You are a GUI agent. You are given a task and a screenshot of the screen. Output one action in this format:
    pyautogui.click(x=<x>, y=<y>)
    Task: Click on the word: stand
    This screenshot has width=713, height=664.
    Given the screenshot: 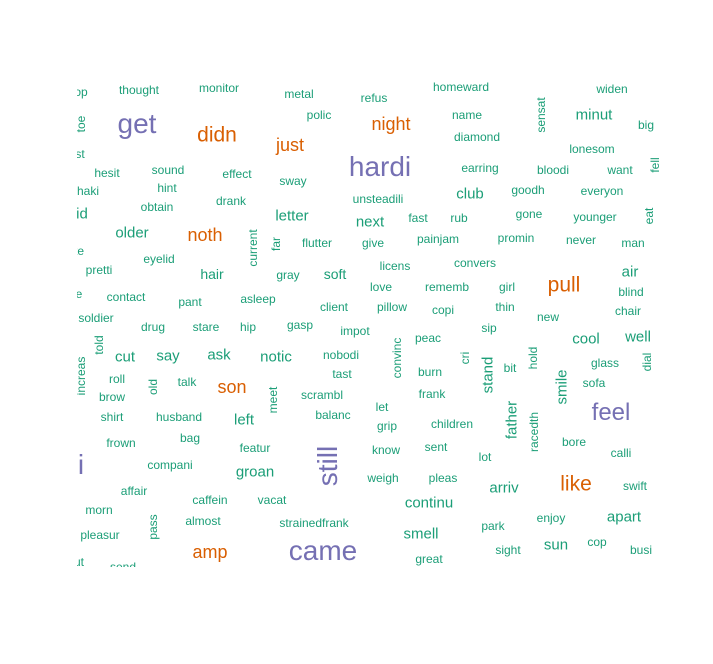 What is the action you would take?
    pyautogui.click(x=488, y=375)
    